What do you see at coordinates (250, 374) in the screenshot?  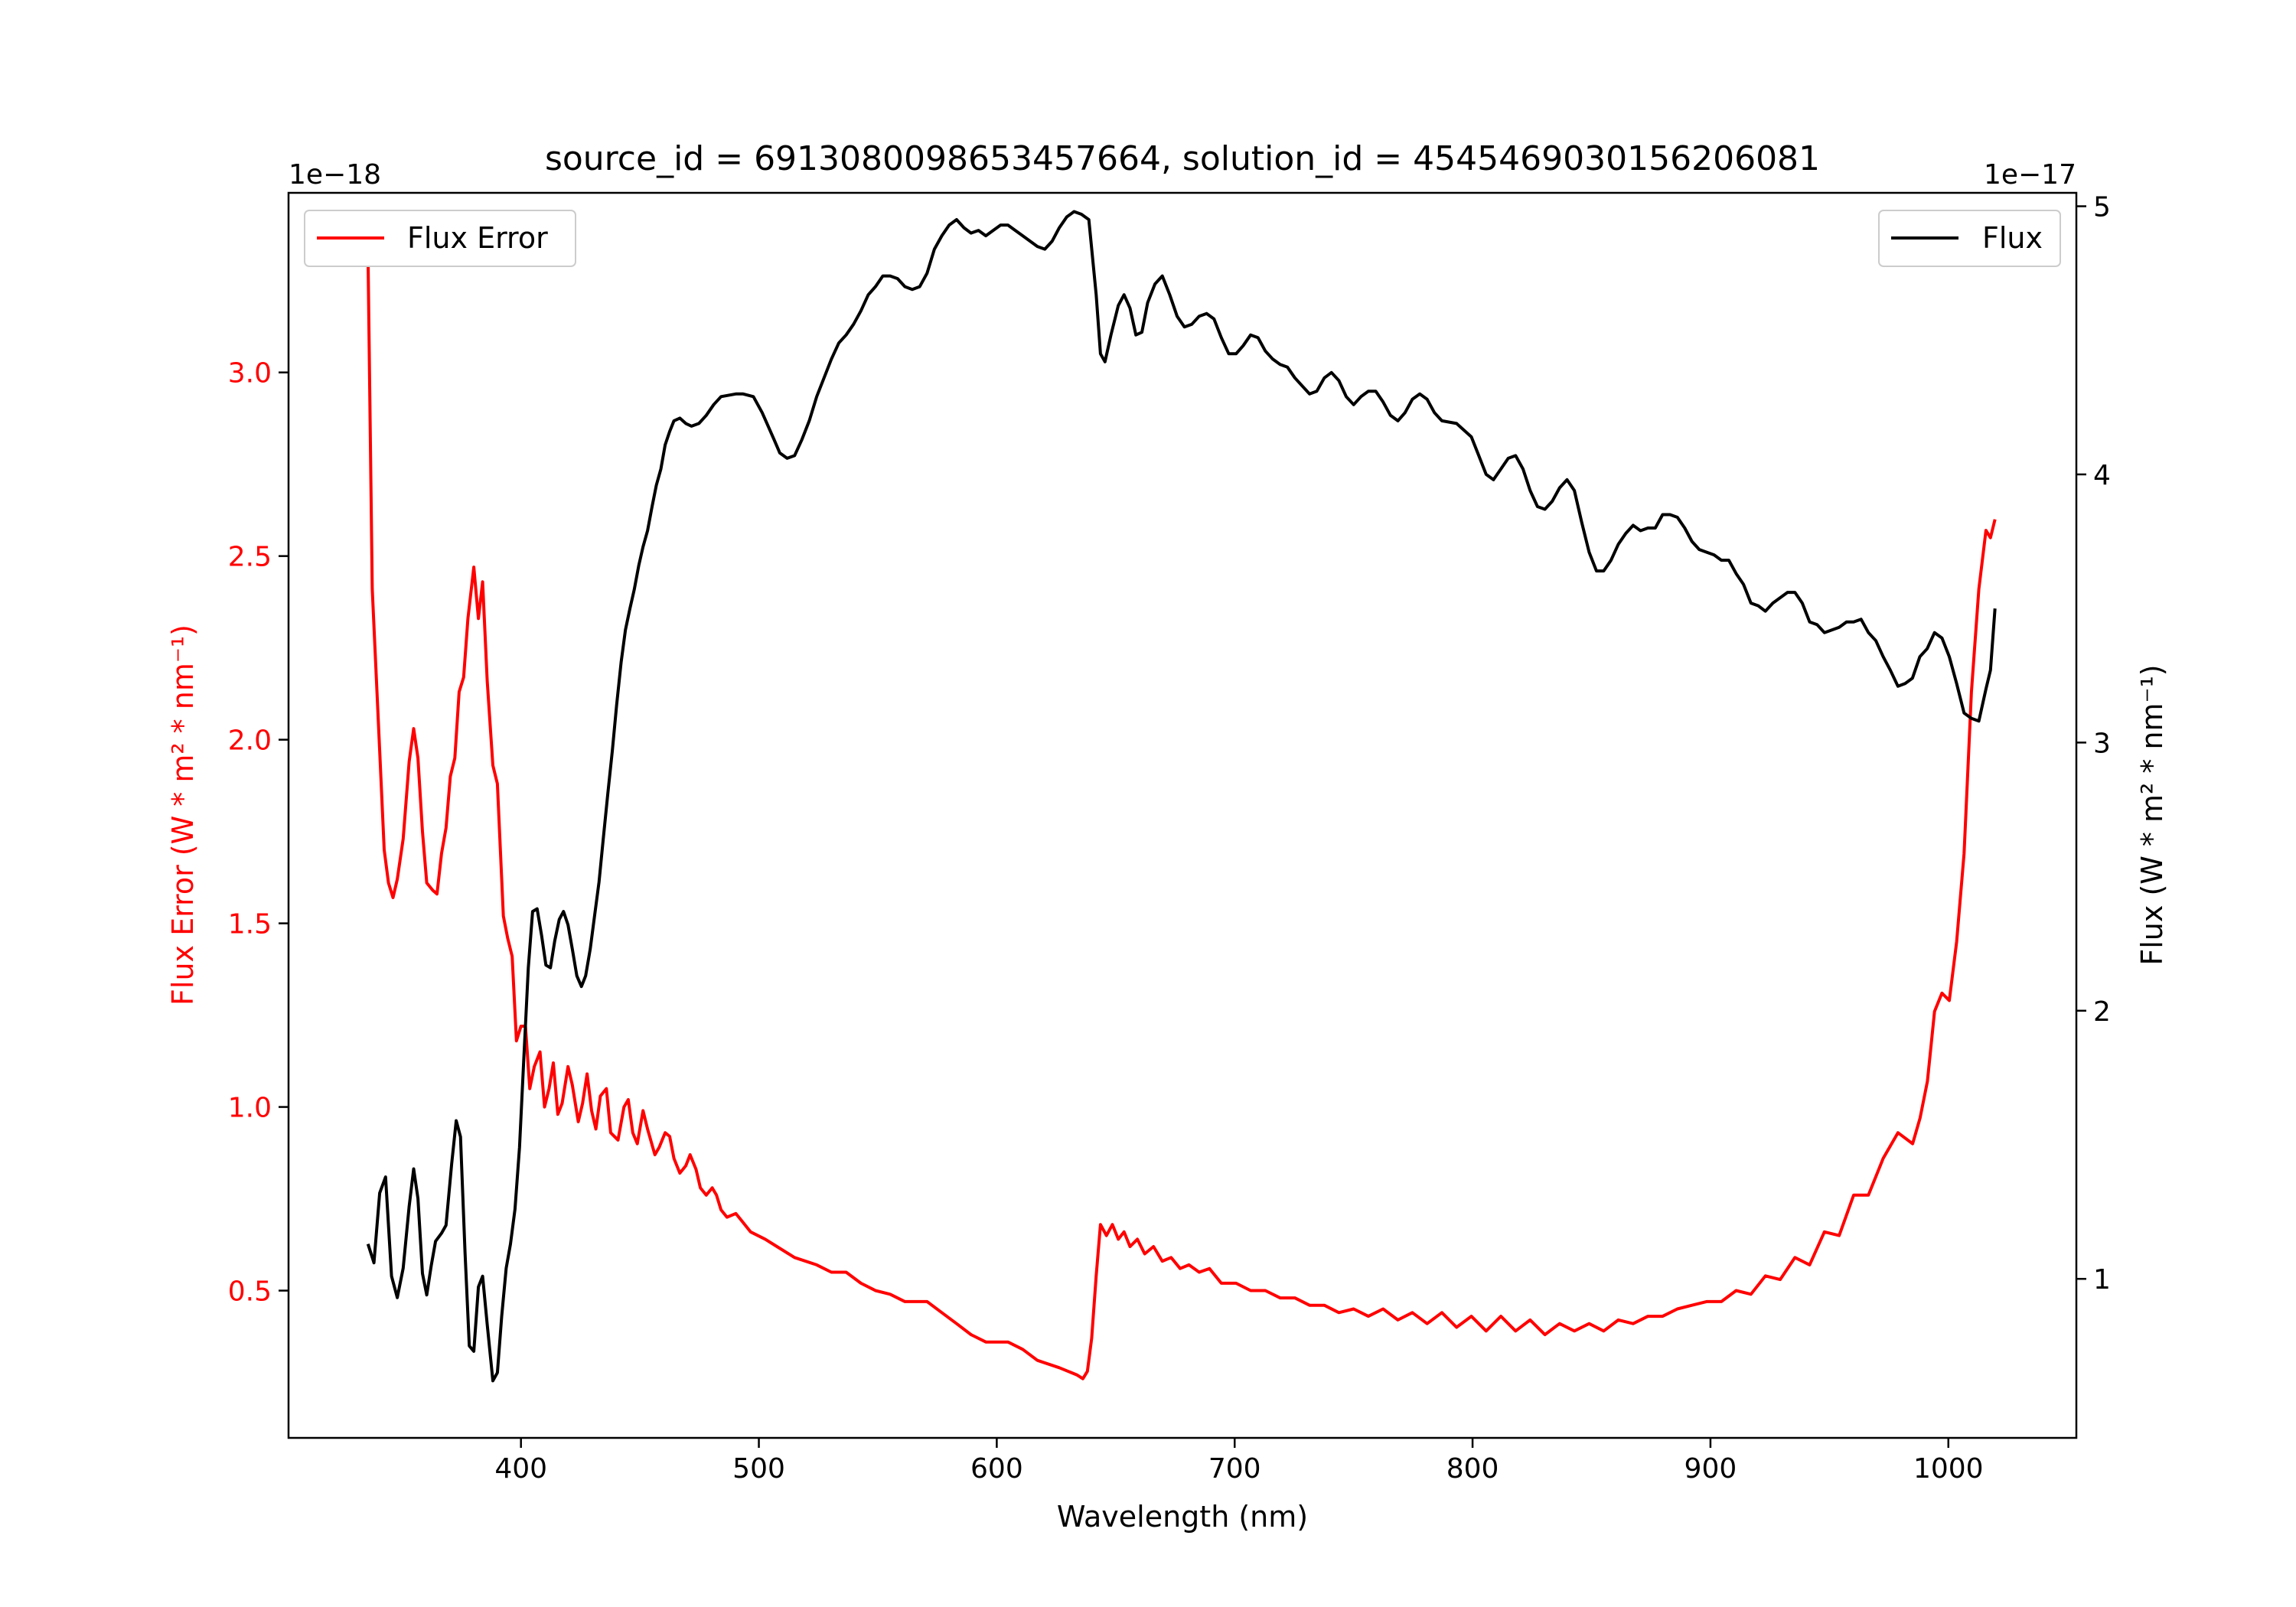 I see `left-y-tick-label: 3.0` at bounding box center [250, 374].